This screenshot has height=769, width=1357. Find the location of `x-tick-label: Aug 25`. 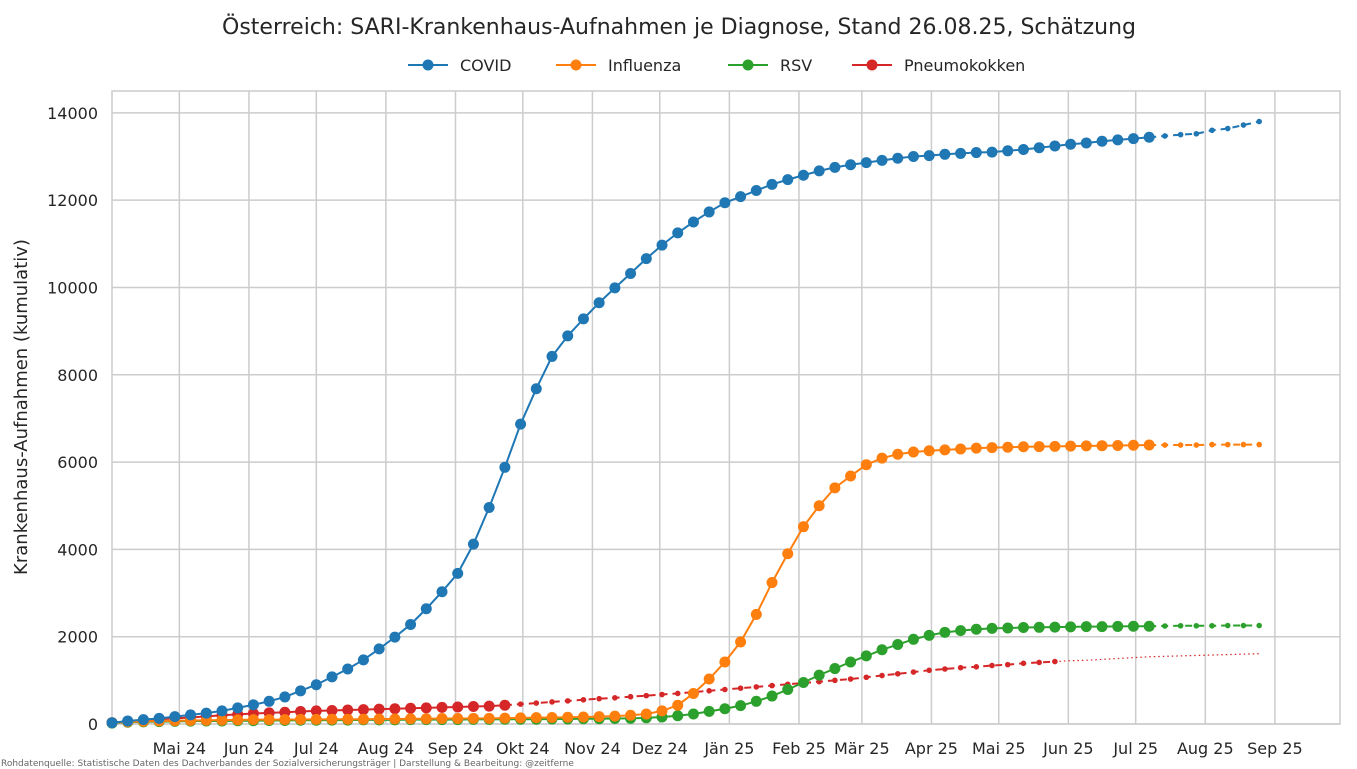

x-tick-label: Aug 25 is located at coordinates (1205, 748).